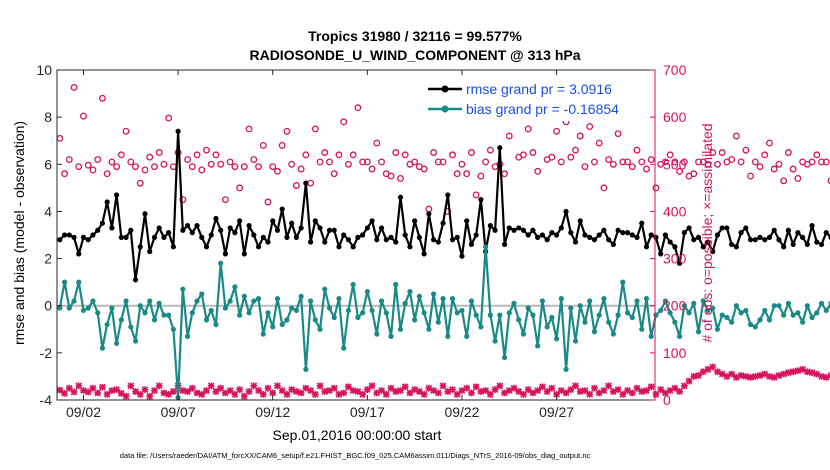 The image size is (830, 470). Describe the element at coordinates (707, 232) in the screenshot. I see `y-axis-right-label: # of obs: o=possible; ×=assimilated` at that location.